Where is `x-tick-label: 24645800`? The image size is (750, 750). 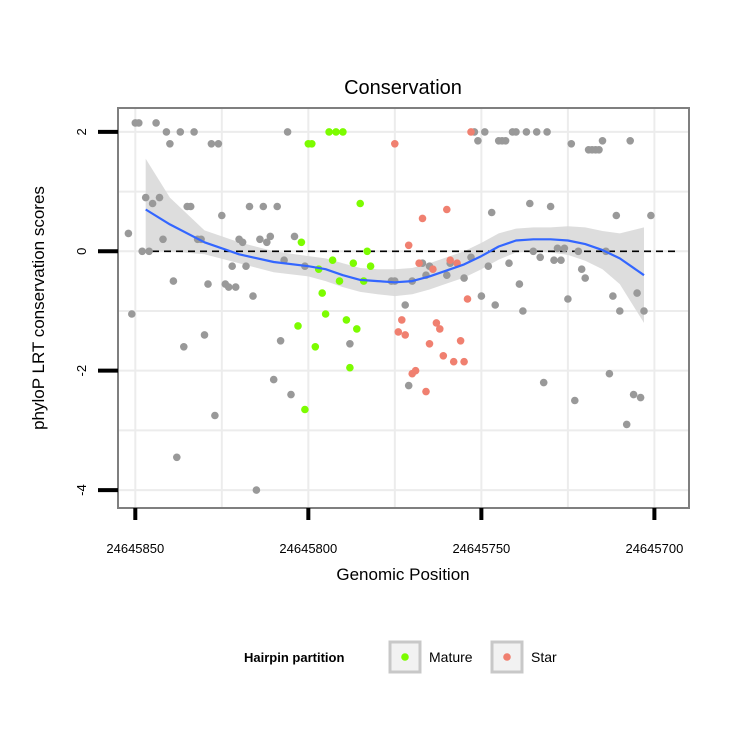
x-tick-label: 24645800 is located at coordinates (308, 548).